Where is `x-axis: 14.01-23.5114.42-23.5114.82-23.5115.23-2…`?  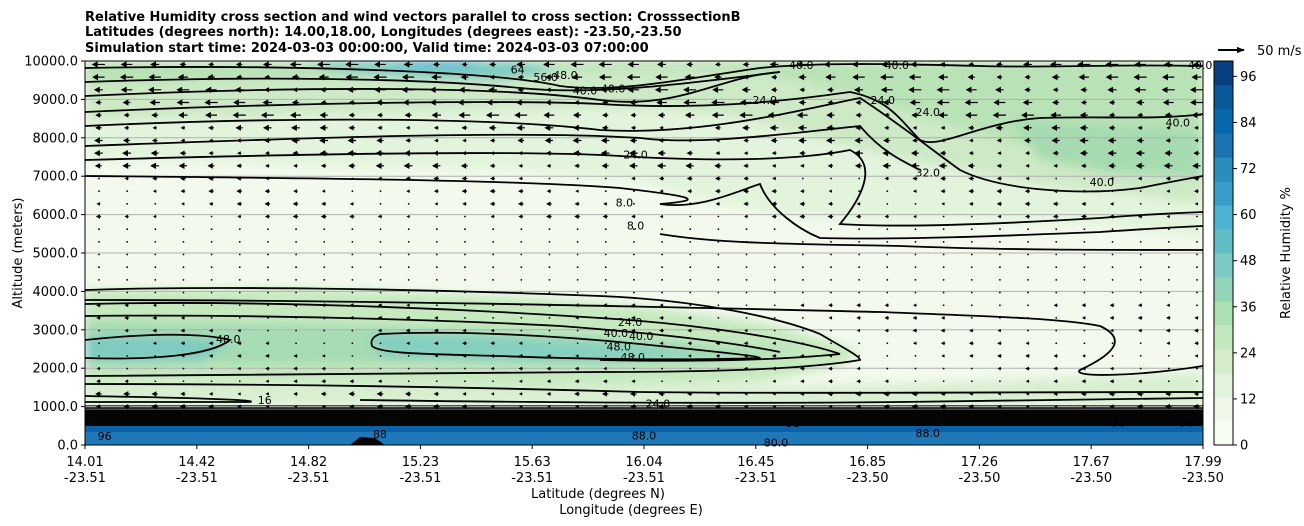 x-axis: 14.01-23.5114.42-23.5114.82-23.5115.23-2… is located at coordinates (644, 465).